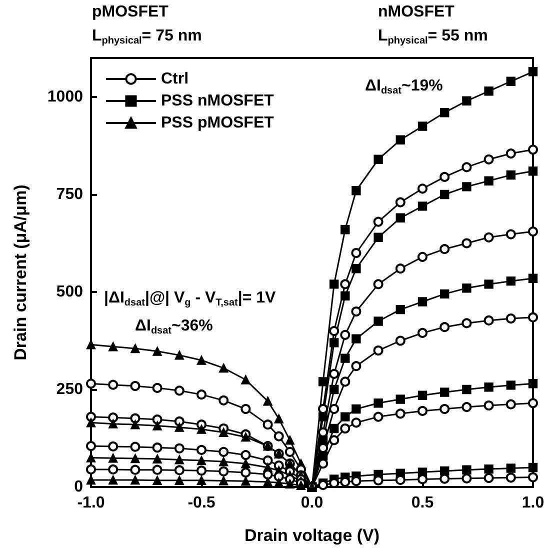  I want to click on x-axis-title: Drain voltage (V), so click(312, 535).